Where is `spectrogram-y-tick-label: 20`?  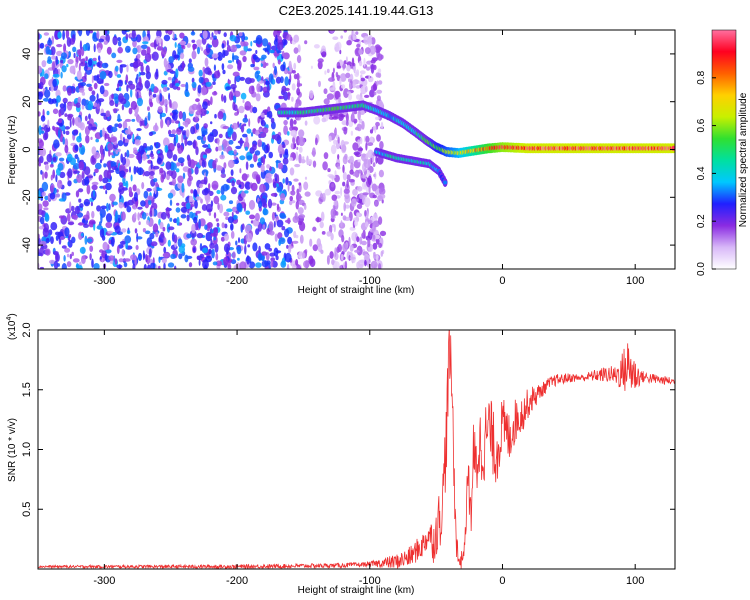 spectrogram-y-tick-label: 20 is located at coordinates (27, 102).